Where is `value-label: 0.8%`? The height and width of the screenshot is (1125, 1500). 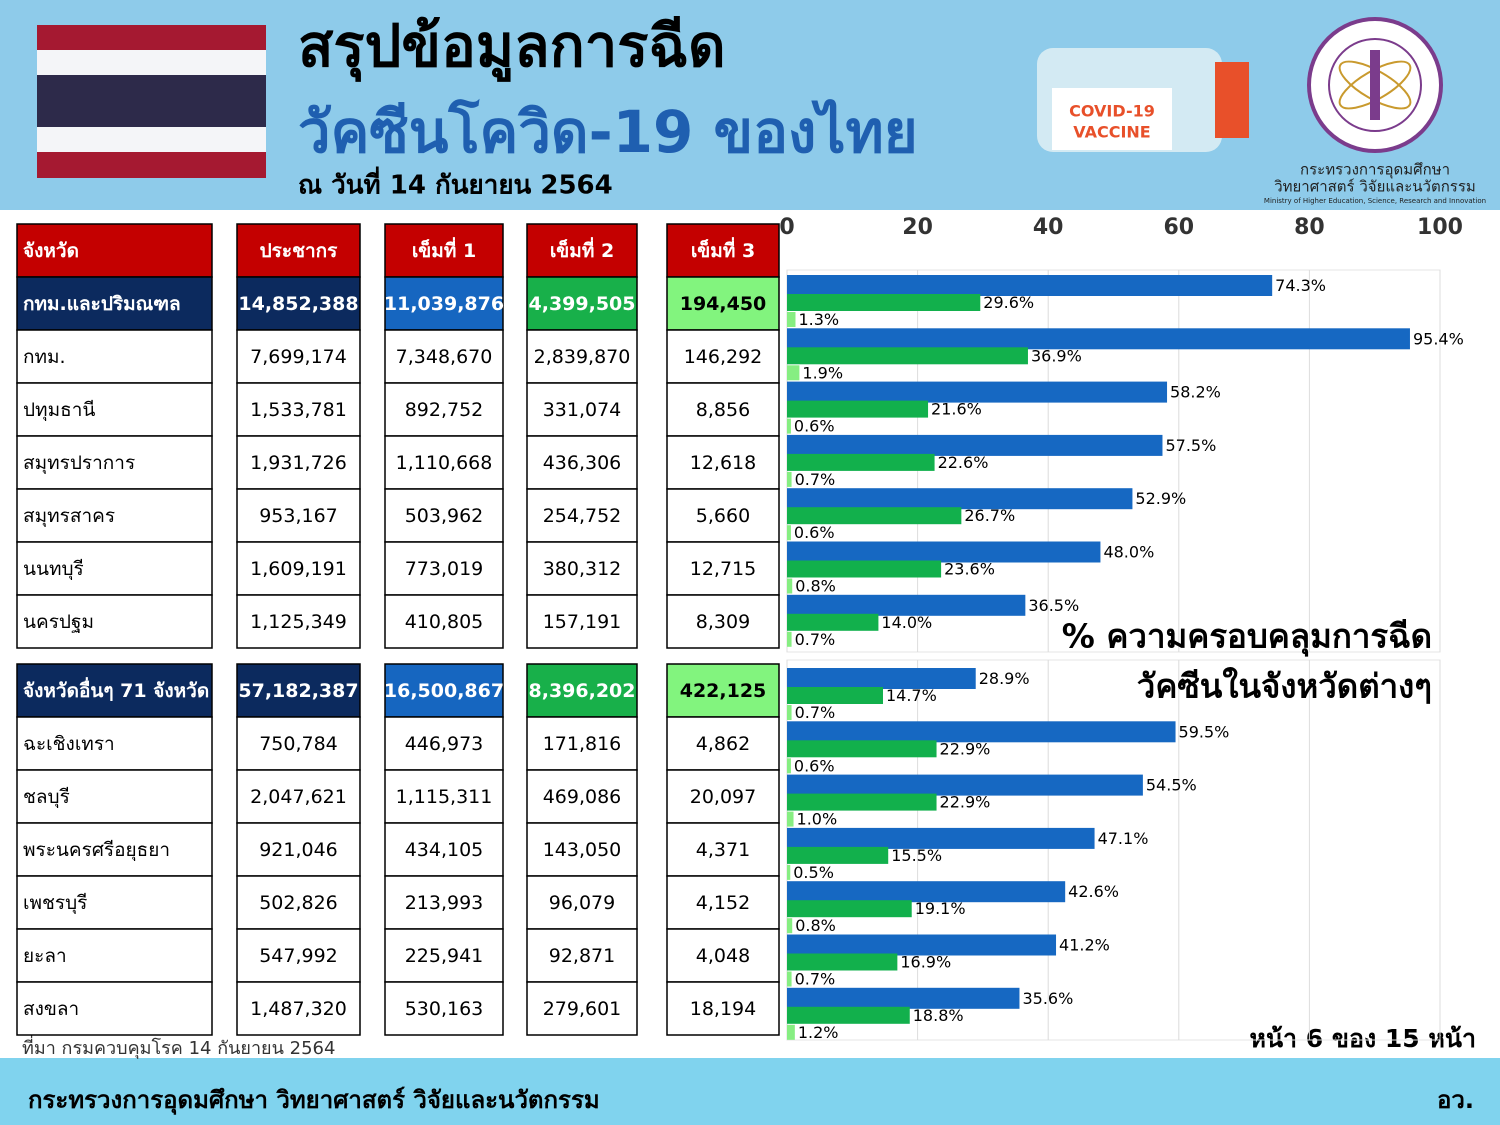
value-label: 0.8% is located at coordinates (815, 586).